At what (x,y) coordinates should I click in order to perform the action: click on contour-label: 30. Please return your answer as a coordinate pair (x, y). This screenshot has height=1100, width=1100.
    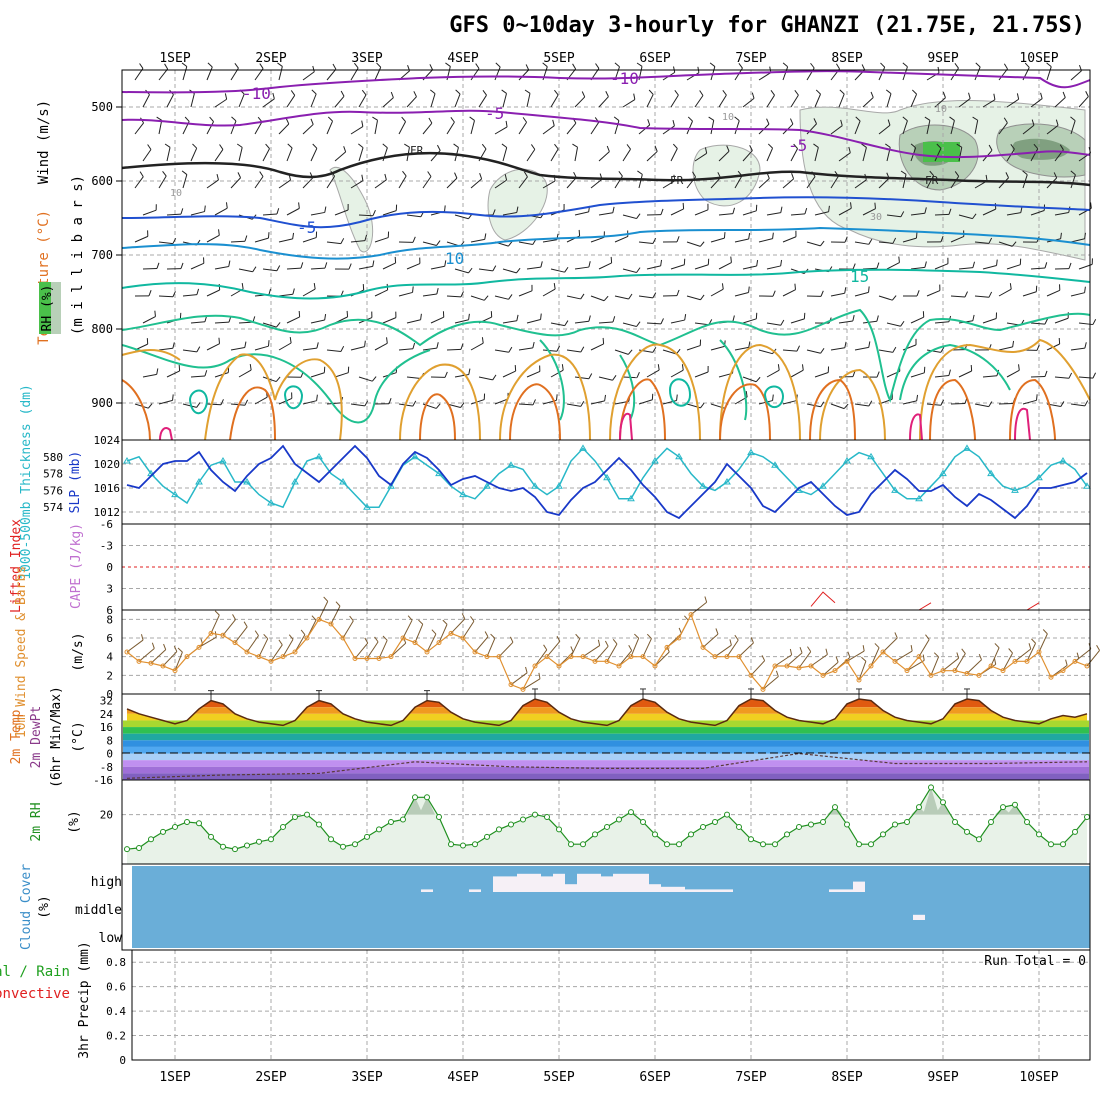
    Looking at the image, I should click on (876, 217).